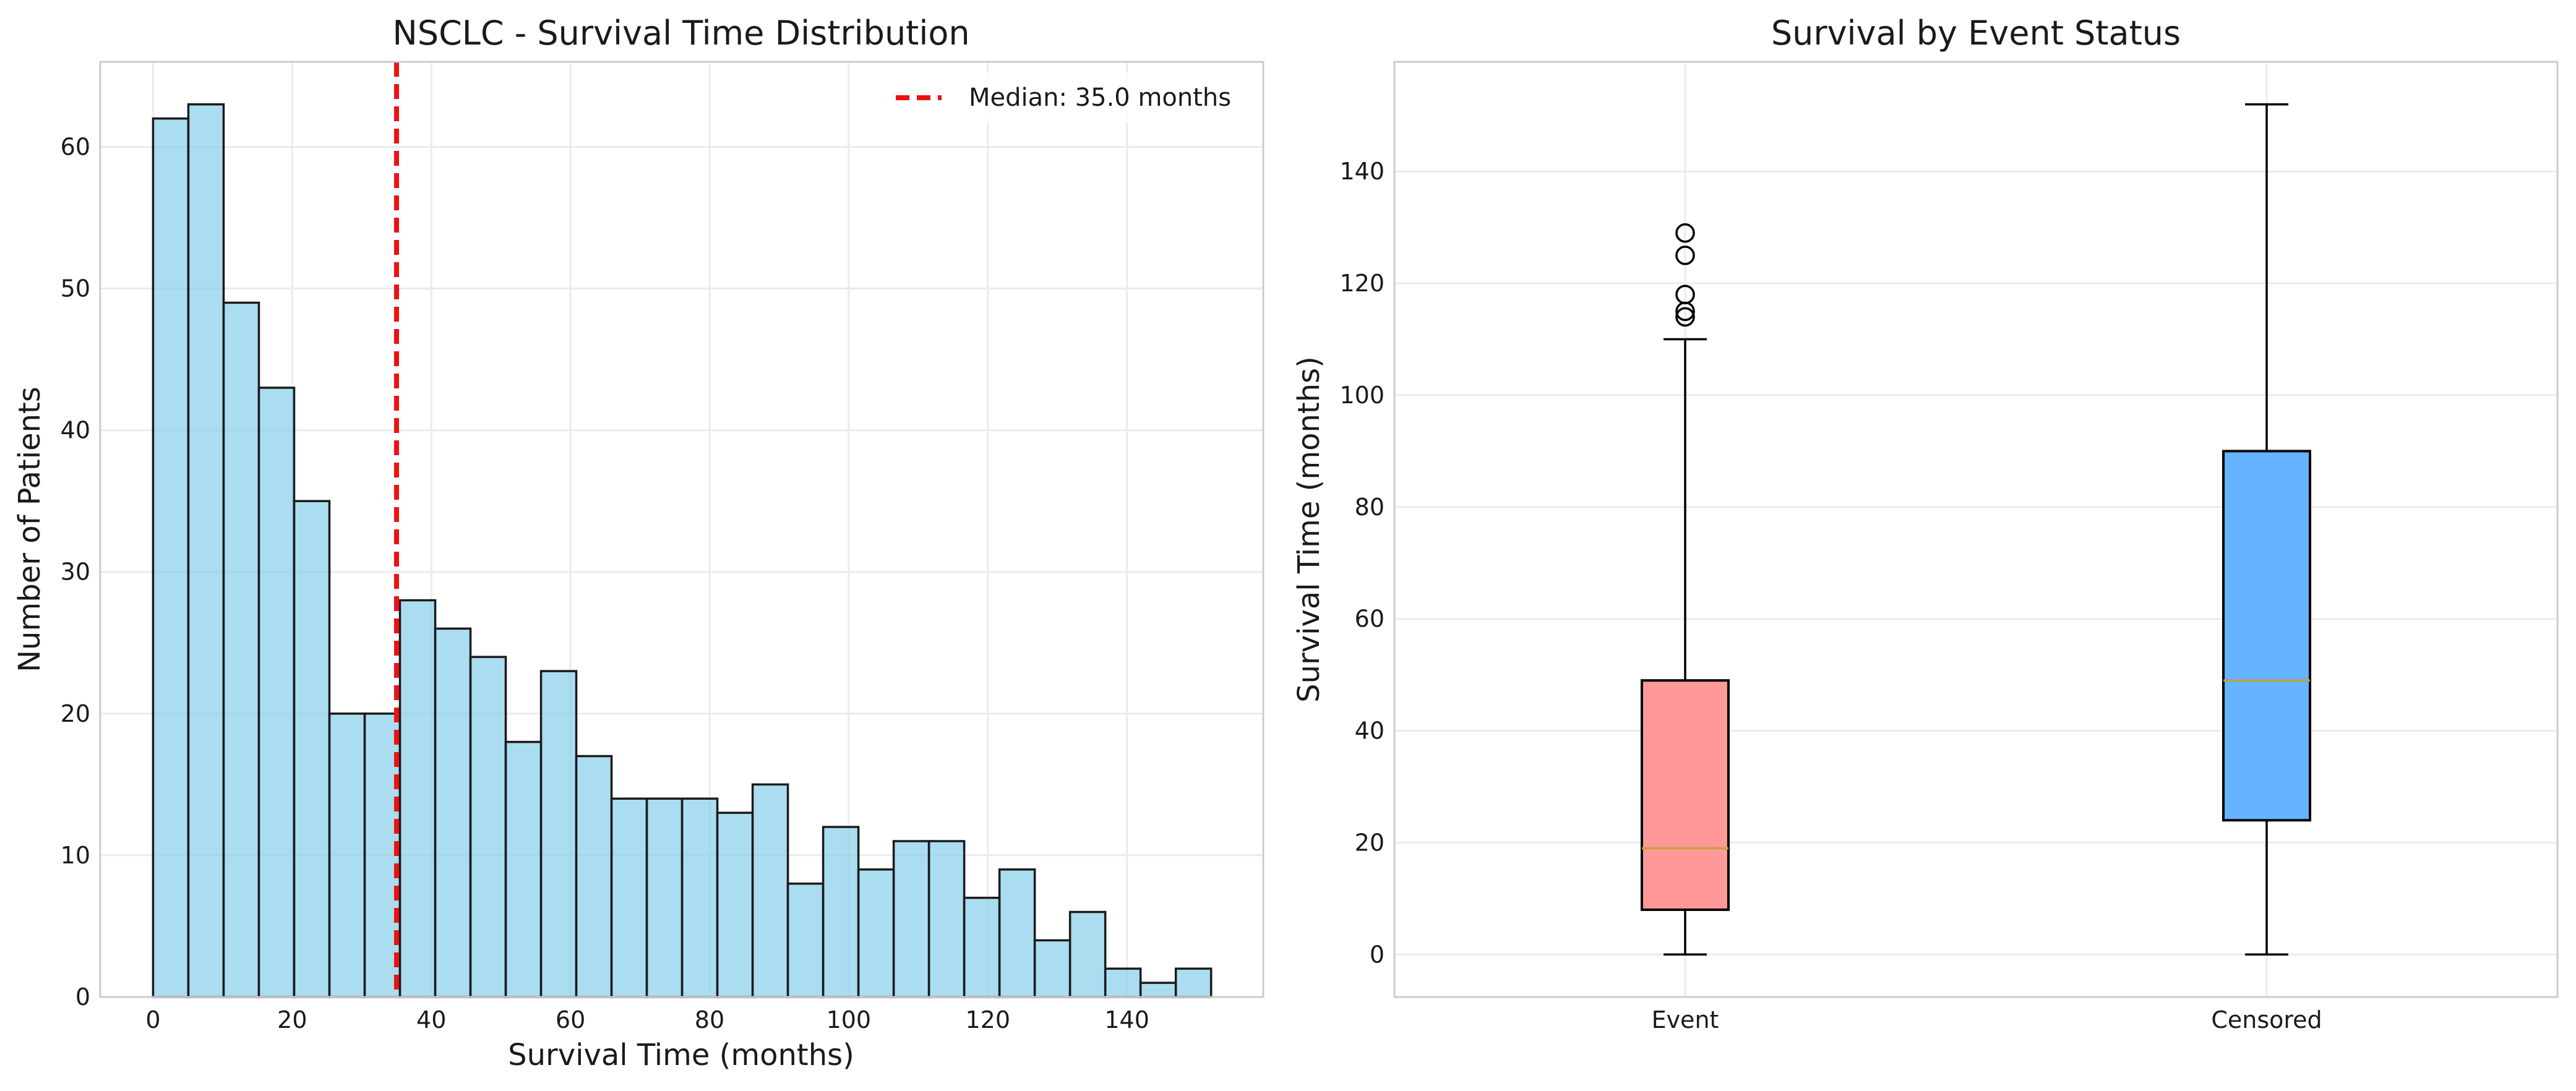 The width and height of the screenshot is (2576, 1091). I want to click on histogram-x-tick-label: 40, so click(431, 1020).